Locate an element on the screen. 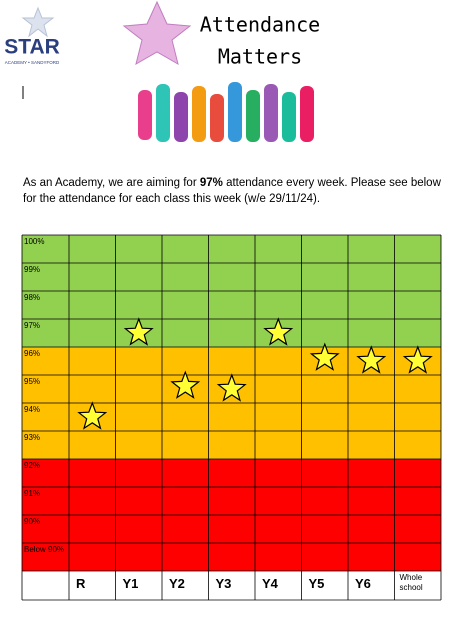  category-label: Y1 is located at coordinates (130, 583).